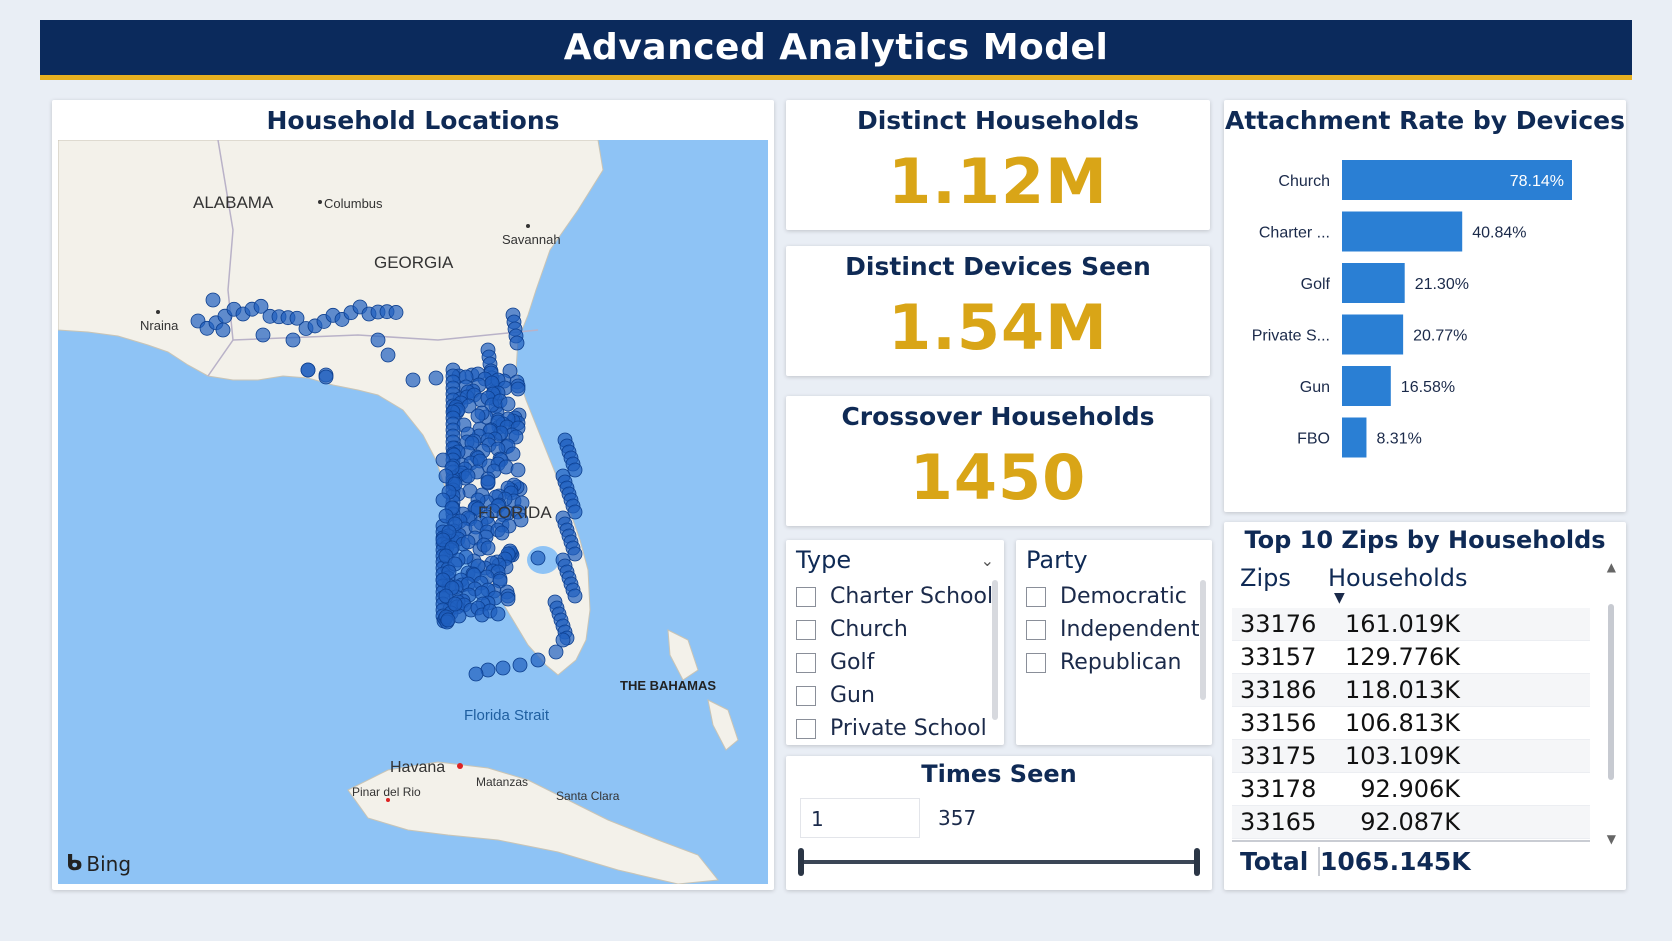 This screenshot has height=941, width=1672. I want to click on kpi-distinct-devices: Distinct Devices Seen 1.54M, so click(998, 311).